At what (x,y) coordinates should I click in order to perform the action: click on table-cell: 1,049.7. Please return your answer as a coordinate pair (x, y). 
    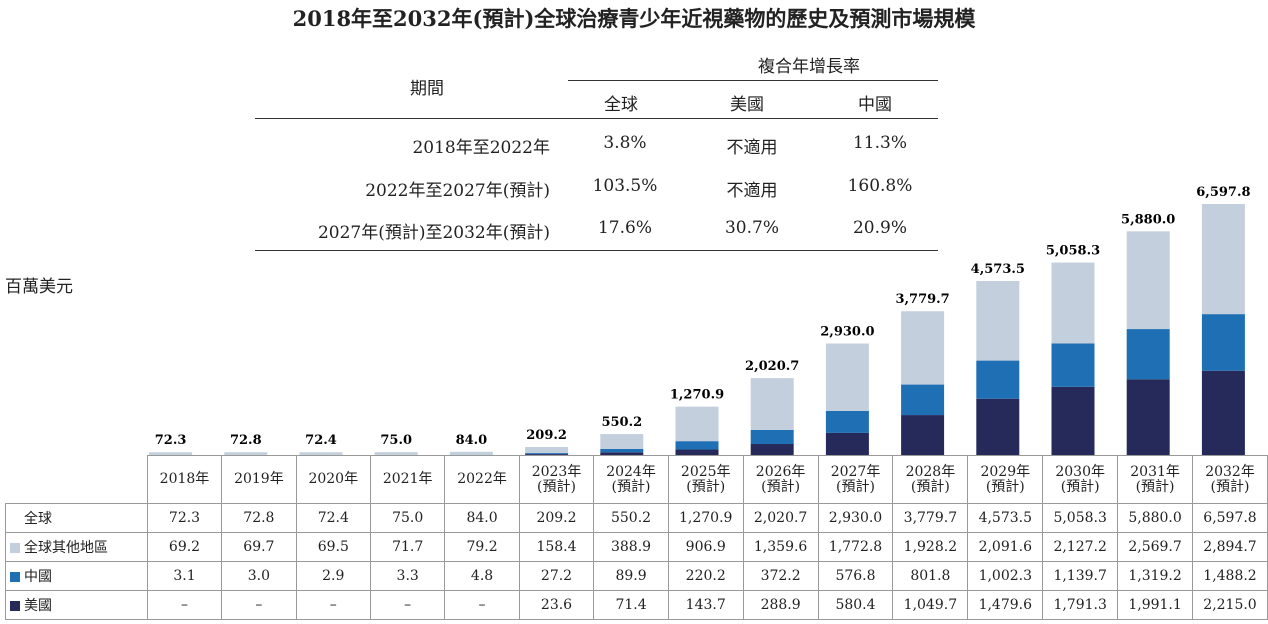
    Looking at the image, I should click on (930, 605).